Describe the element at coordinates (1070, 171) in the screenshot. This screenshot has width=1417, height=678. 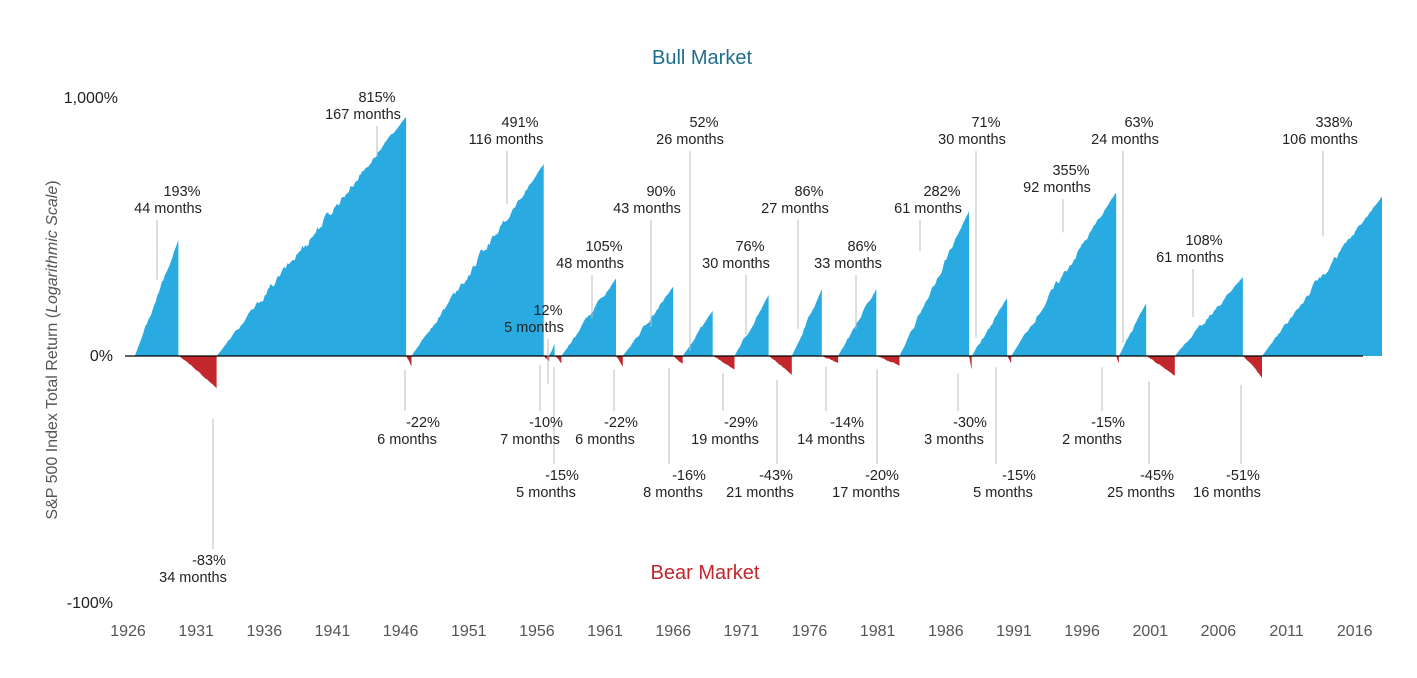
I see `bull-return-label: 355%` at that location.